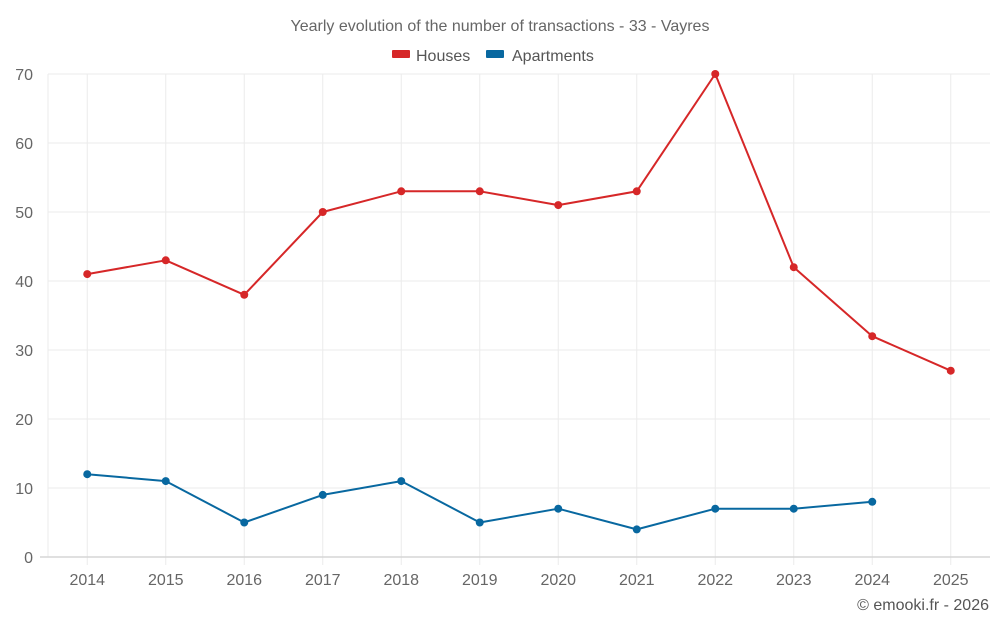  I want to click on x-tick-label: 2015, so click(166, 580).